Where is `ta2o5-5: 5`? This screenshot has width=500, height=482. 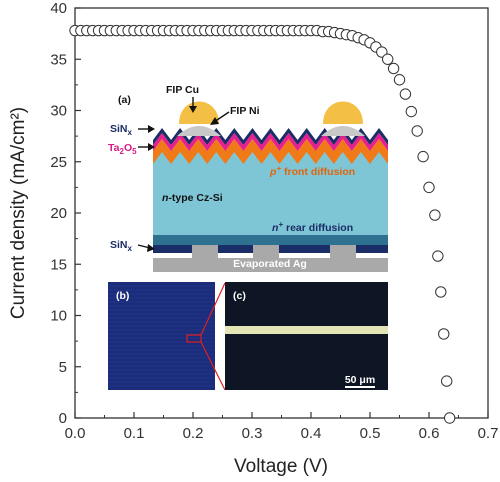
ta2o5-5: 5 is located at coordinates (134, 151).